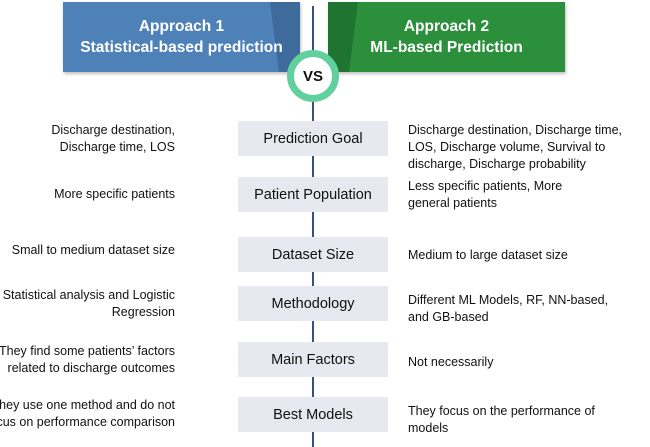 This screenshot has height=447, width=650. I want to click on approach-1-subtitle: Statistical-based prediction, so click(181, 47).